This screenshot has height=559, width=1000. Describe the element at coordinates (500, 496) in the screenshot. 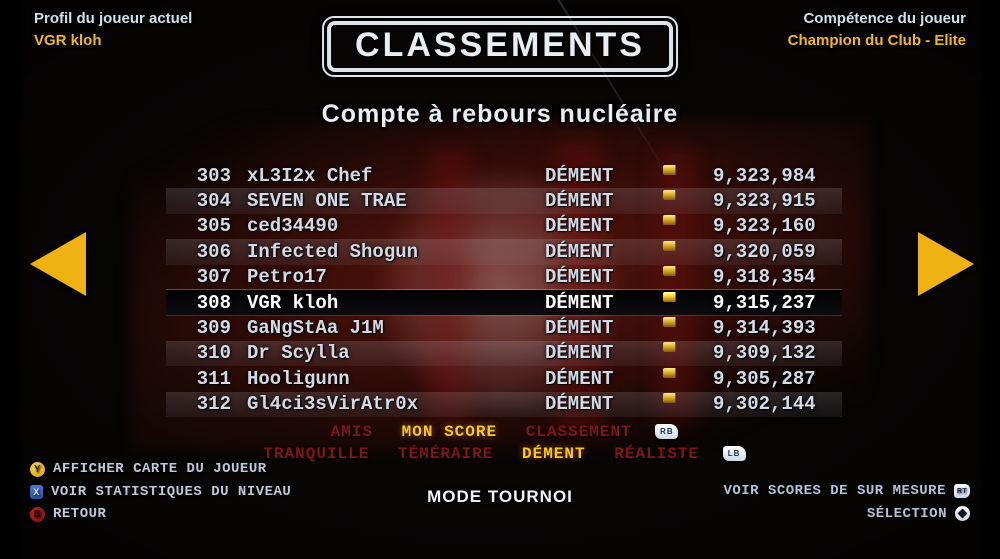

I see `tournament-mode-label: MODE TOURNOI` at that location.